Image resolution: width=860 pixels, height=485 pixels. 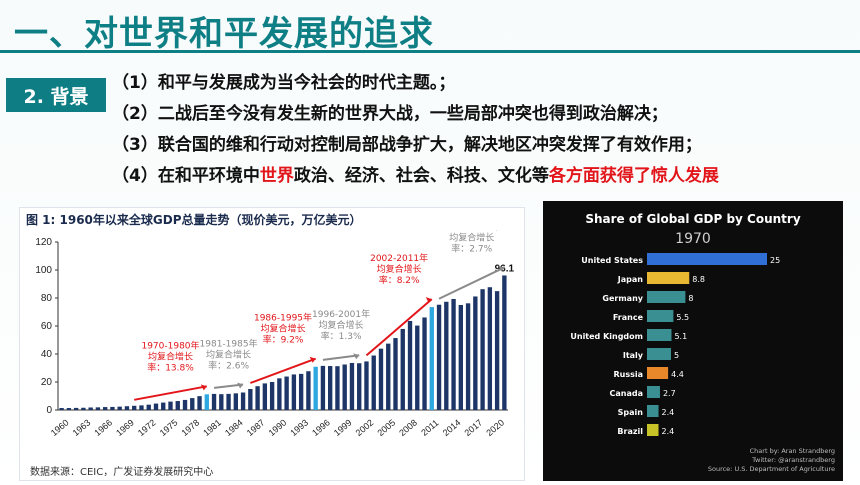 I want to click on country-label: Spain, so click(x=631, y=412).